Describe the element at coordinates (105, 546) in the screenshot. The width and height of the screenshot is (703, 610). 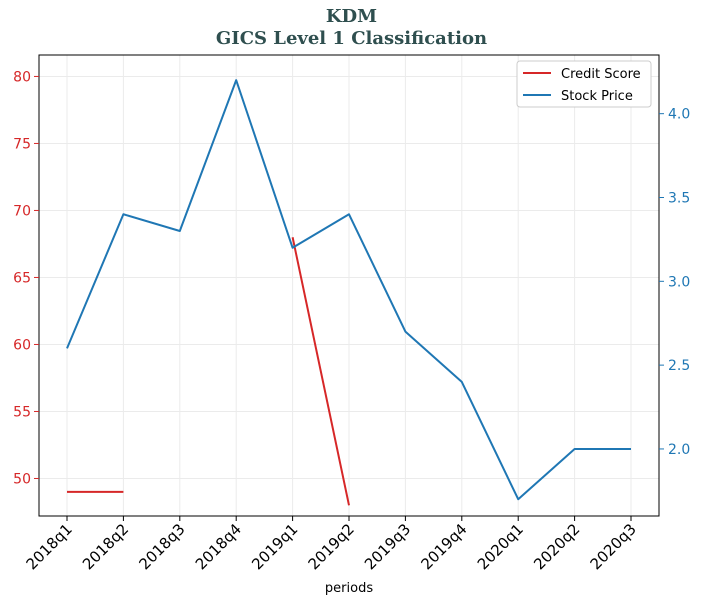
I see `x-tick-label: 2018q2` at that location.